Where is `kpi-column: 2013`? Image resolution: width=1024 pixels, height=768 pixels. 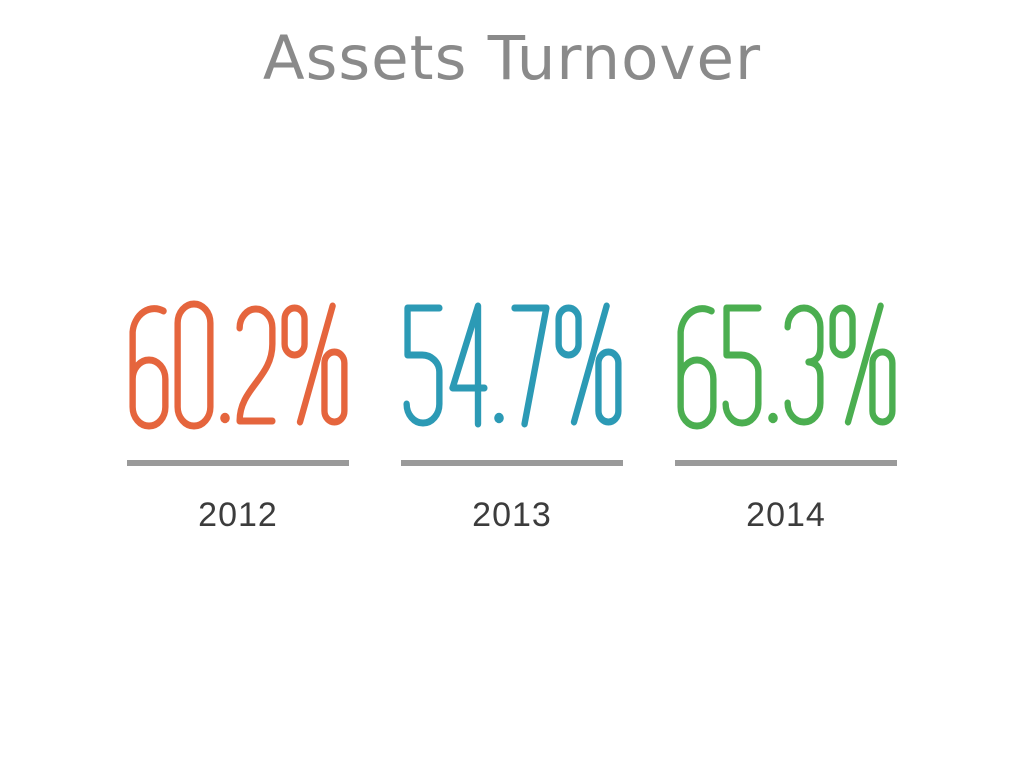 kpi-column: 2013 is located at coordinates (512, 416).